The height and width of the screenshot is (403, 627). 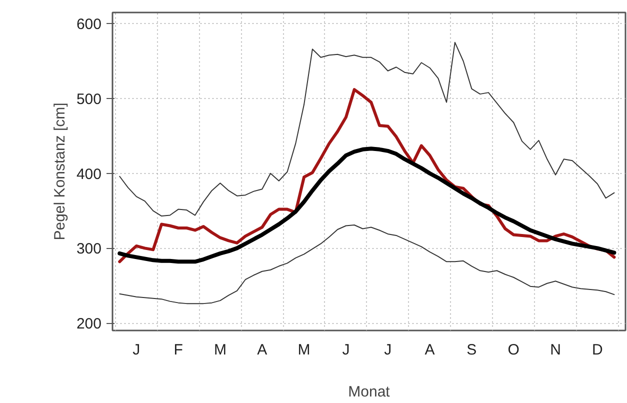 I want to click on x-tick-label: F, so click(x=178, y=350).